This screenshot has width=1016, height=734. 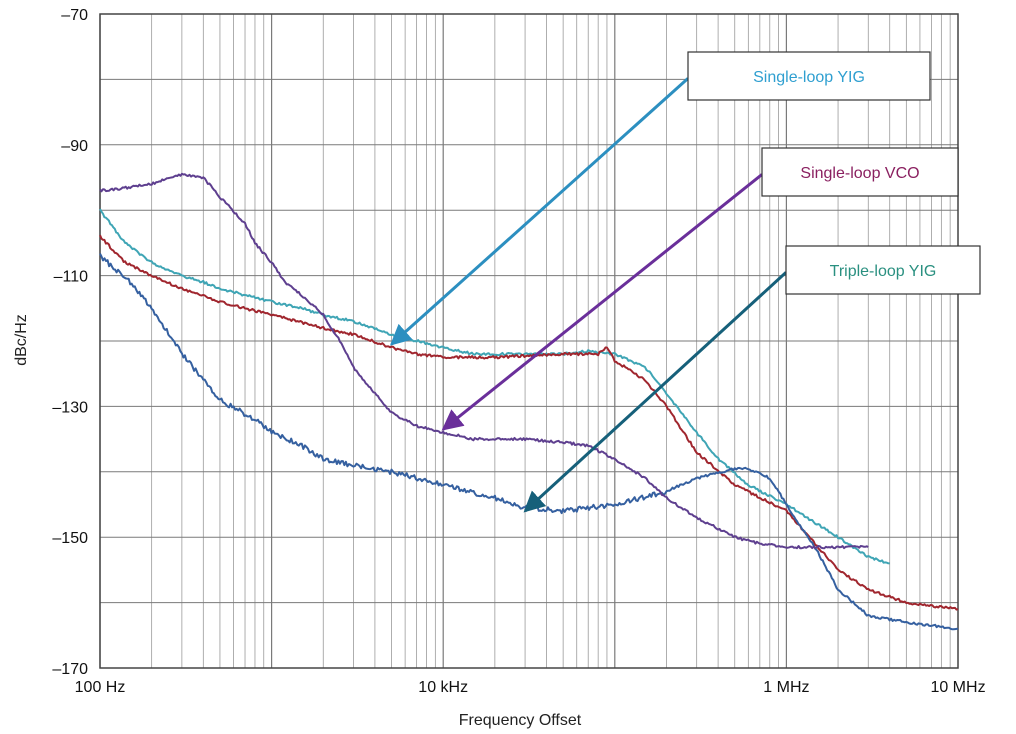 I want to click on callout-label: Triple-loop YIG, so click(x=883, y=271).